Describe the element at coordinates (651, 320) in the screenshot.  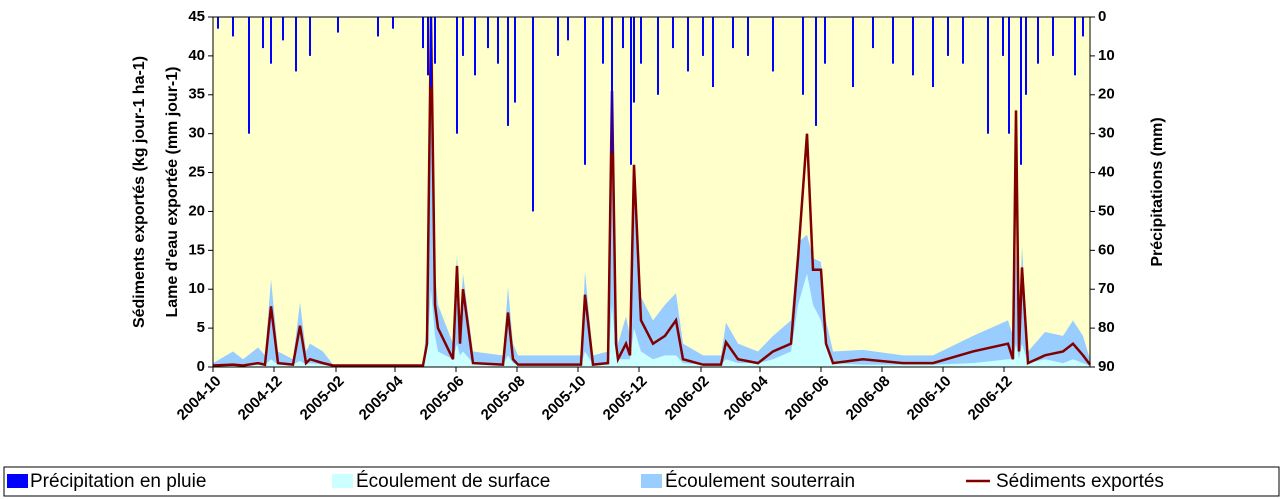
I see `flow-area` at that location.